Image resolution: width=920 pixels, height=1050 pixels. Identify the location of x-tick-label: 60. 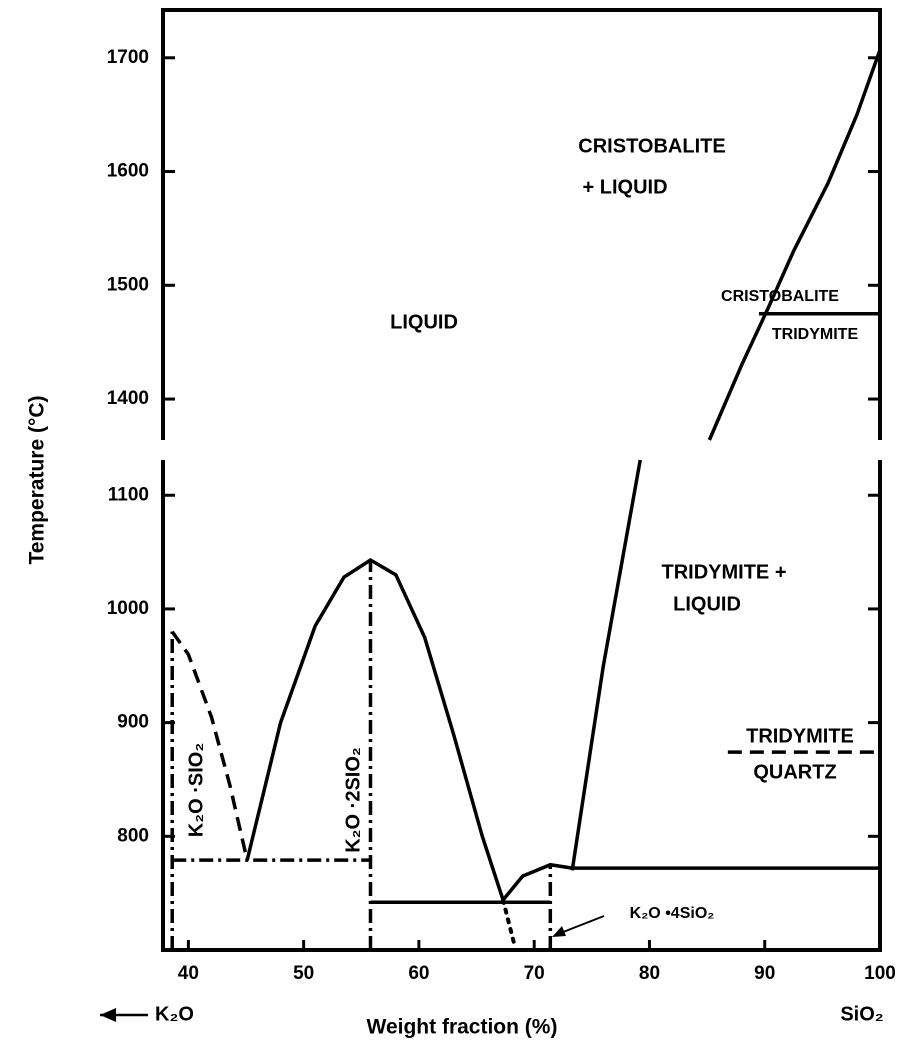
(418, 973).